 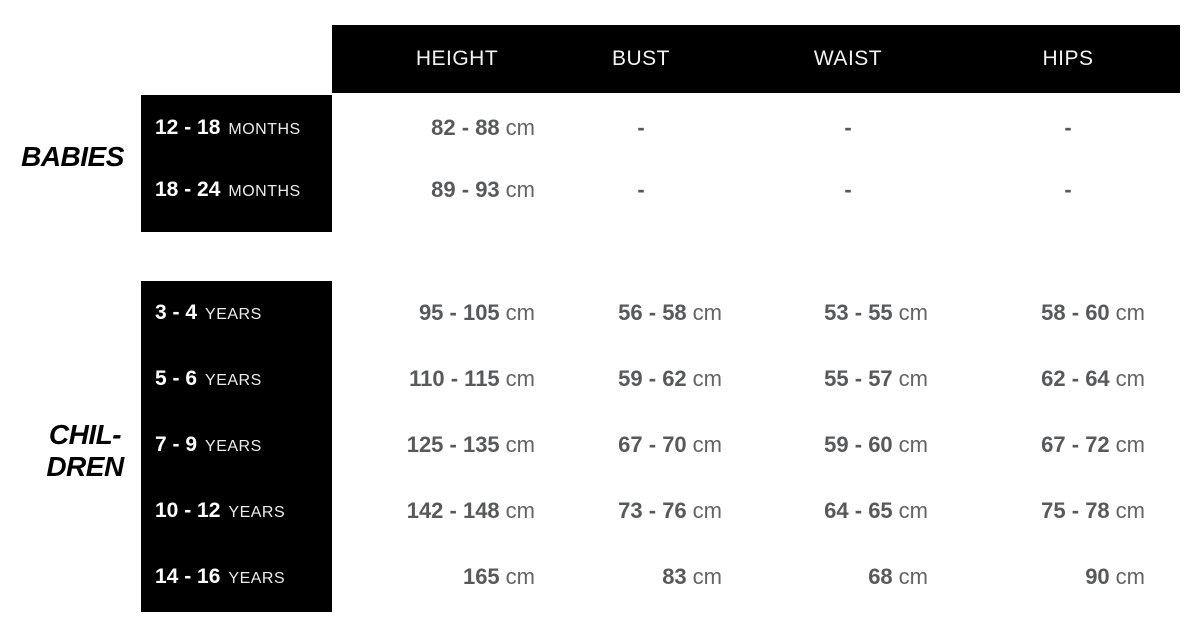 I want to click on measure-range: 83, so click(x=674, y=576).